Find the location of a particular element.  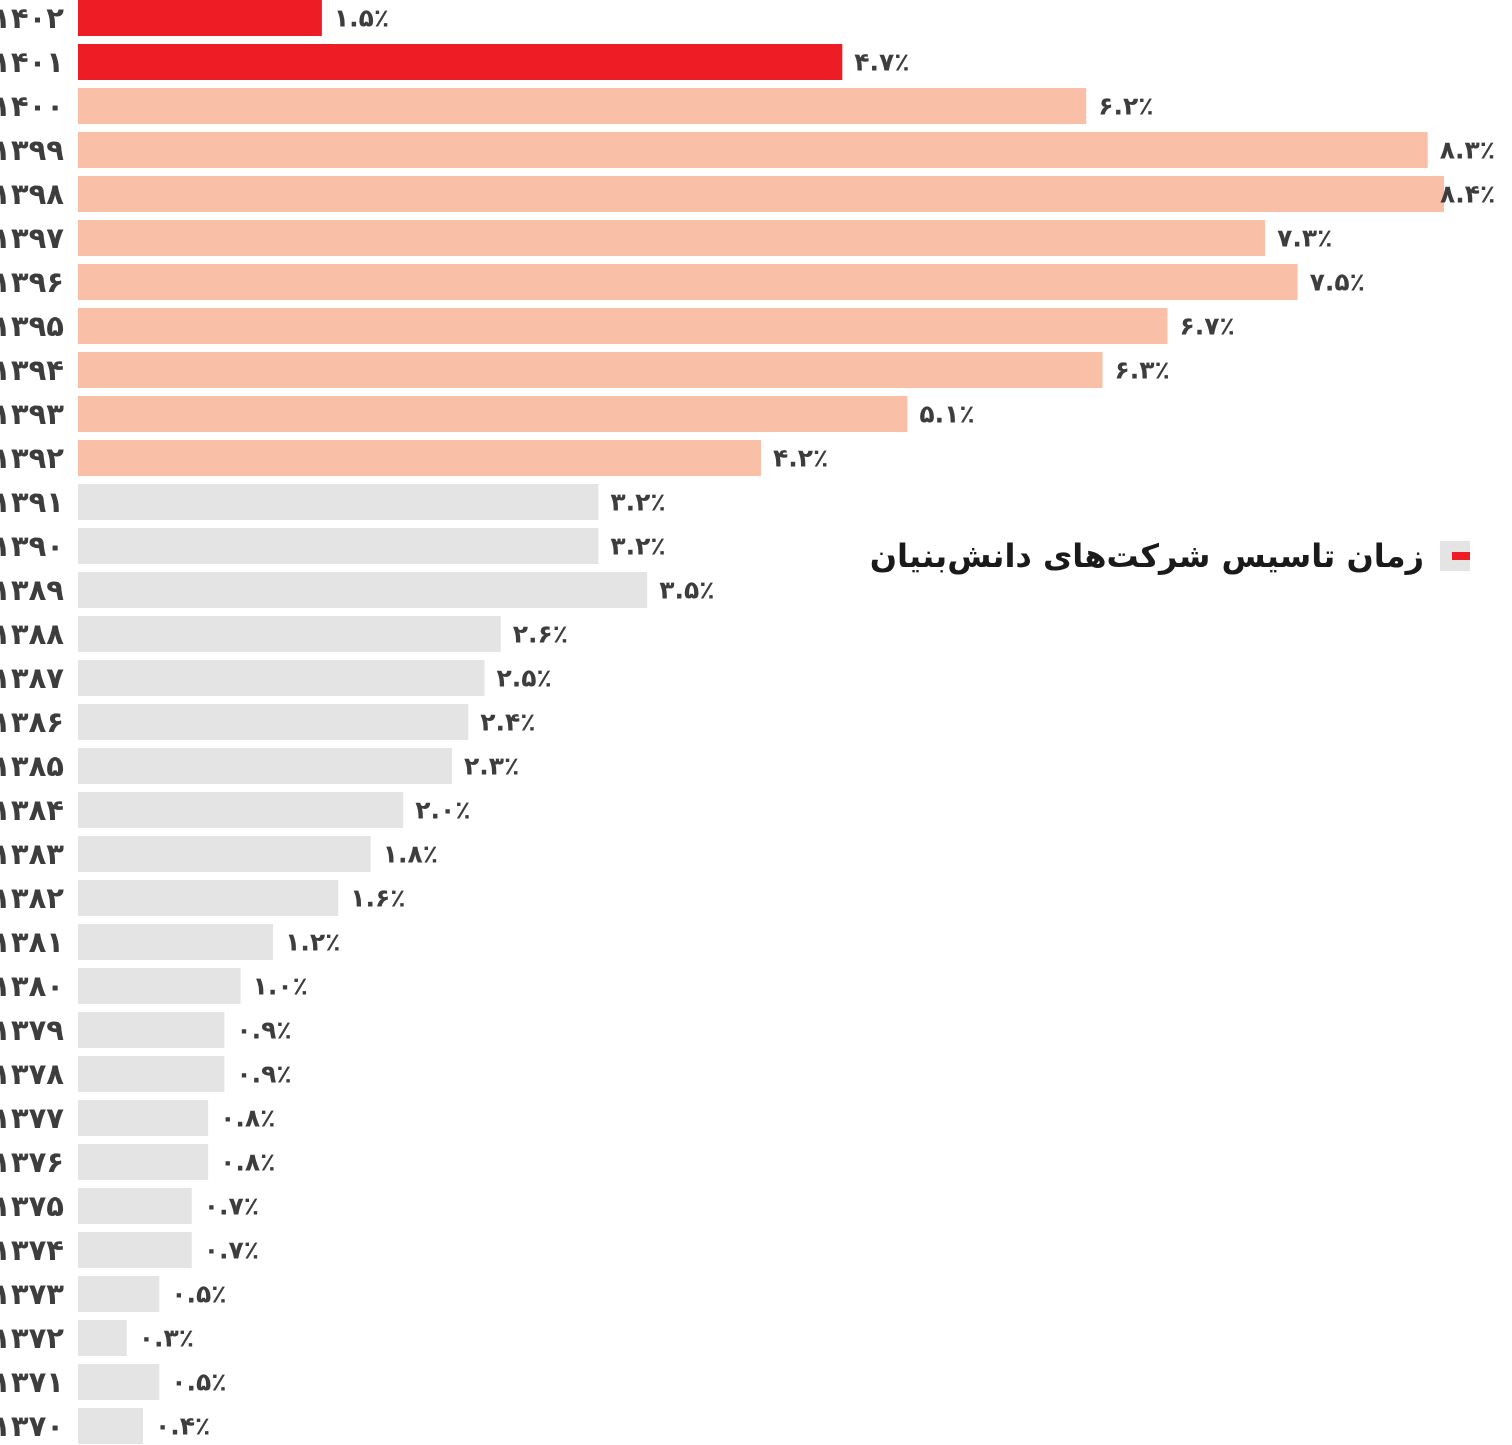

category-label-1: ۱۴۰۱ is located at coordinates (32, 62).